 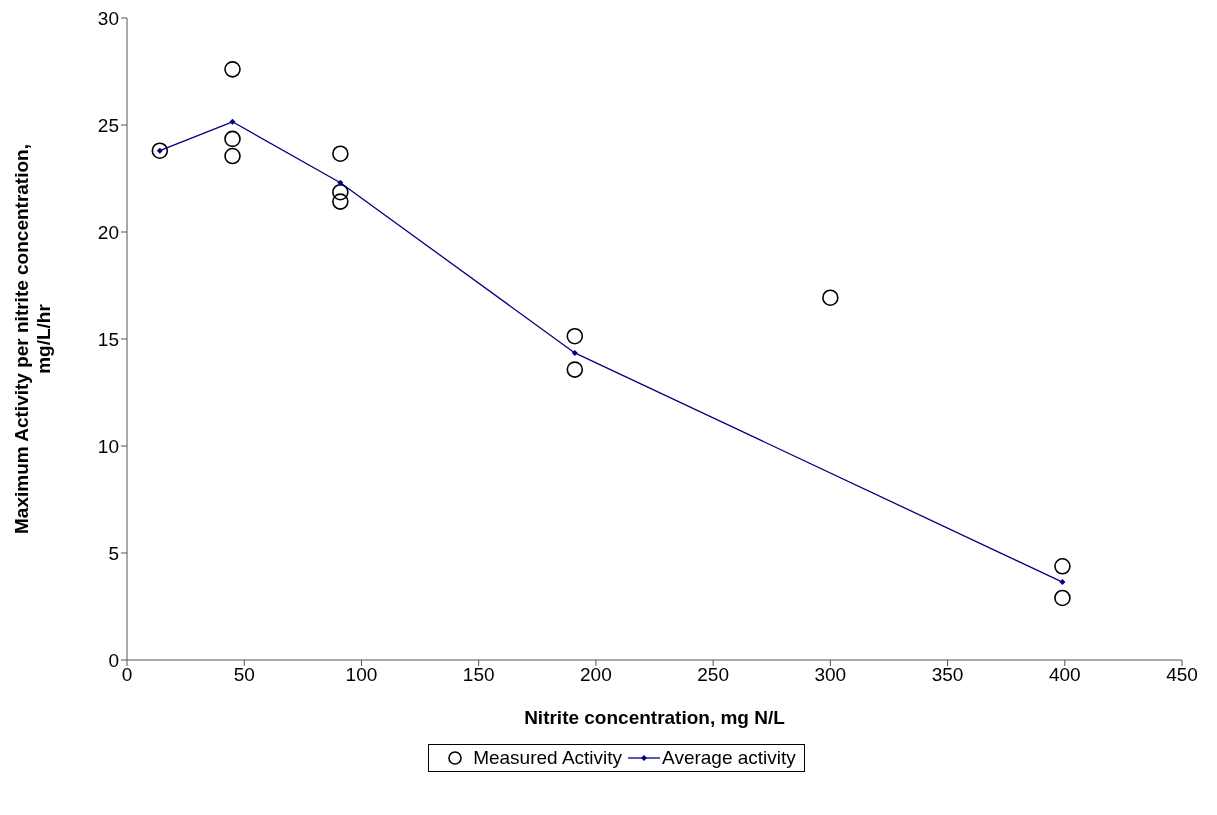 I want to click on y-tick-label: 0, so click(x=113, y=660).